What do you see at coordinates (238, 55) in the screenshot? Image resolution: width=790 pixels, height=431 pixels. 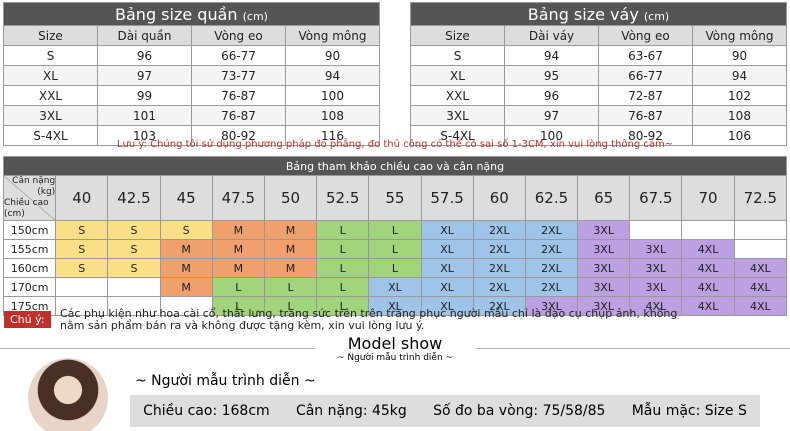 I see `cell: 66-77` at bounding box center [238, 55].